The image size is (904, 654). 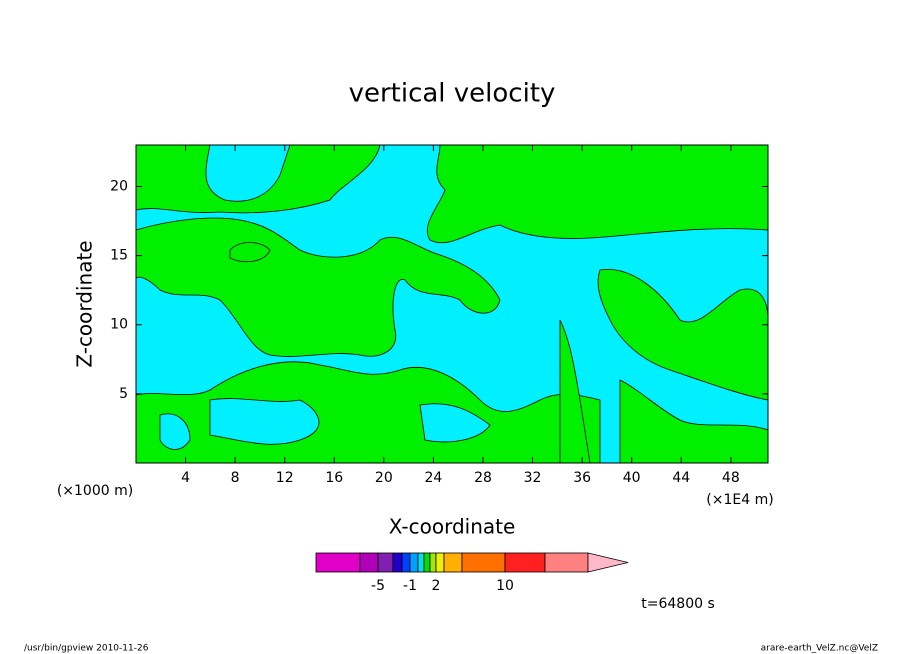 What do you see at coordinates (452, 94) in the screenshot?
I see `chart-title: vertical velocity` at bounding box center [452, 94].